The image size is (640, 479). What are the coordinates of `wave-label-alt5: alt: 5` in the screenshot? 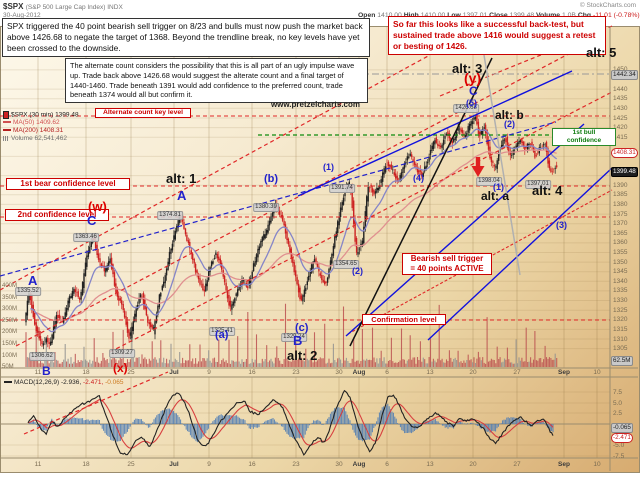 It's located at (601, 52).